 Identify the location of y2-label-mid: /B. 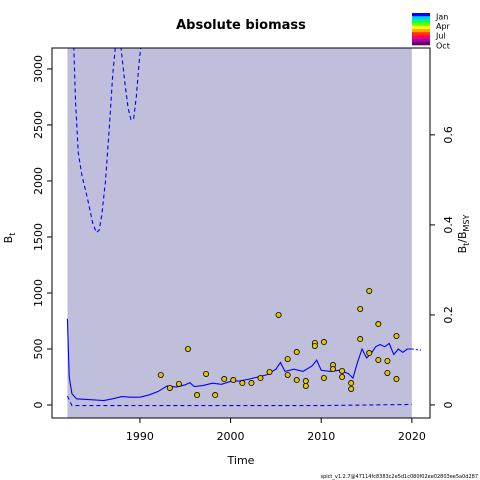
(462, 236).